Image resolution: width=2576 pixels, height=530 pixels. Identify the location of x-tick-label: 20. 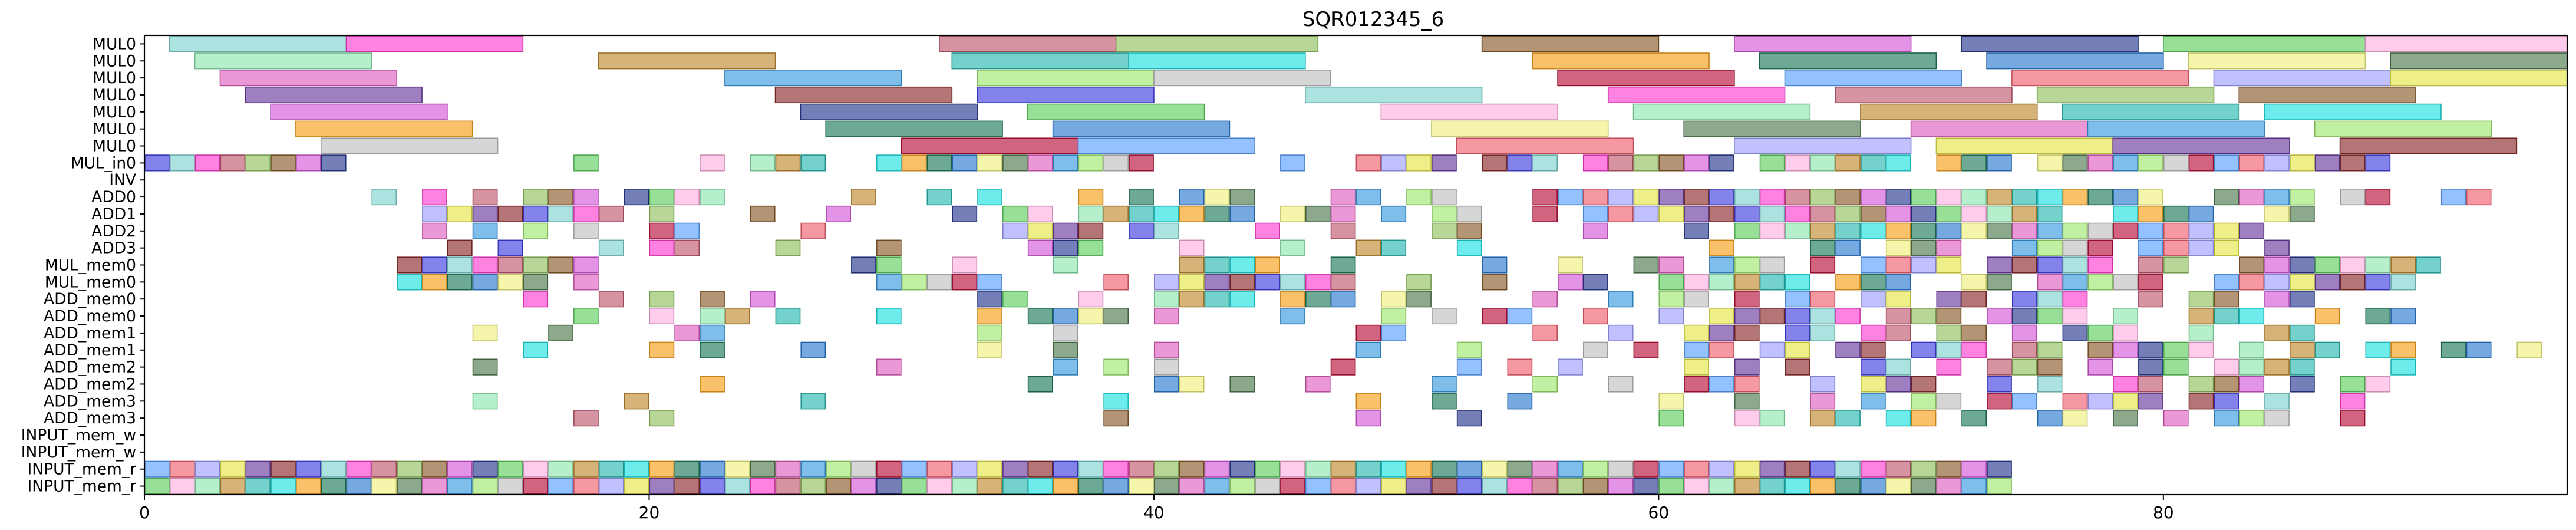
(649, 512).